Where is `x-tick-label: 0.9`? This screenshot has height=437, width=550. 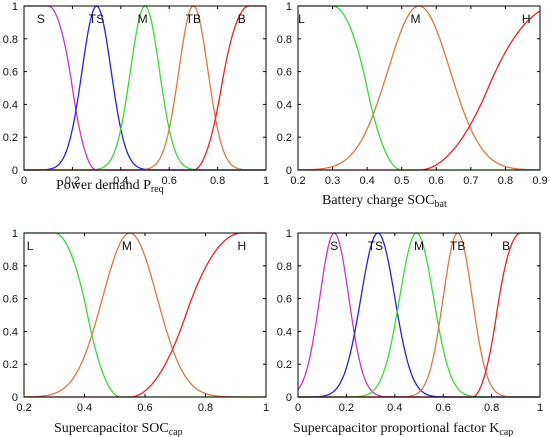 x-tick-label: 0.9 is located at coordinates (539, 181).